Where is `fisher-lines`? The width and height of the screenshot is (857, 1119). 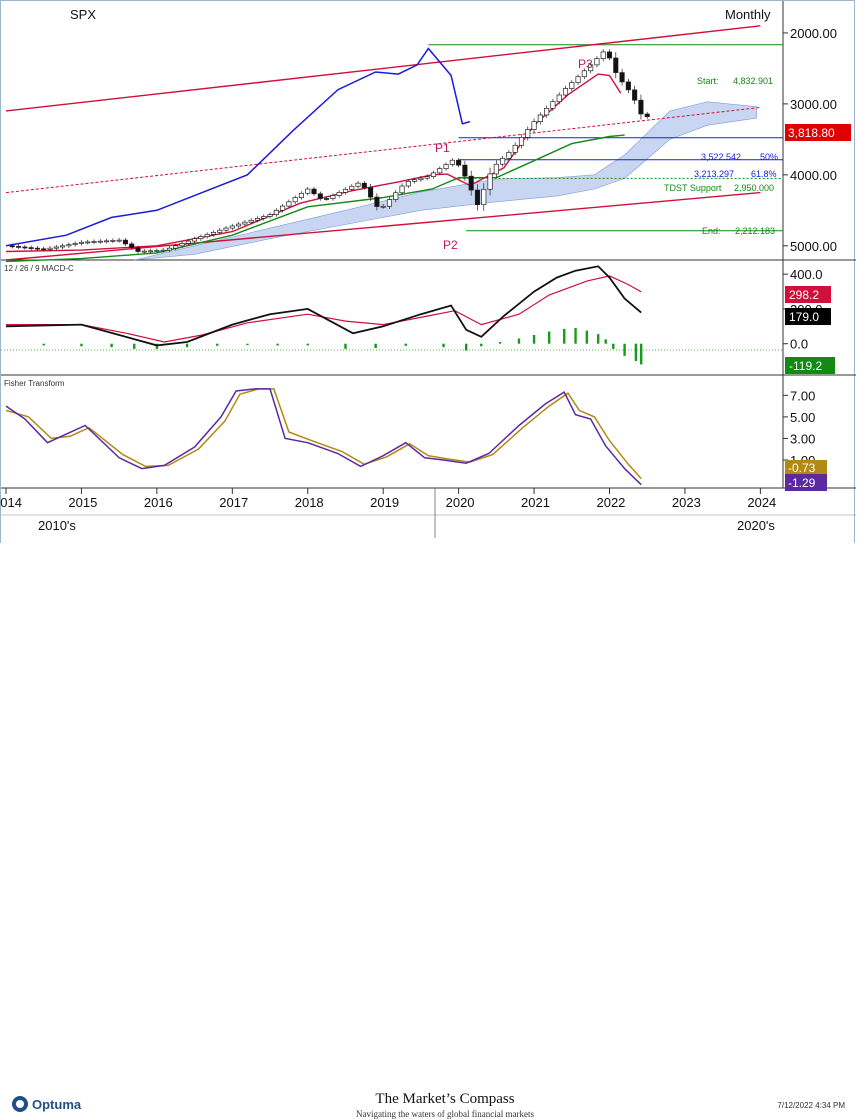
fisher-lines is located at coordinates (323, 437).